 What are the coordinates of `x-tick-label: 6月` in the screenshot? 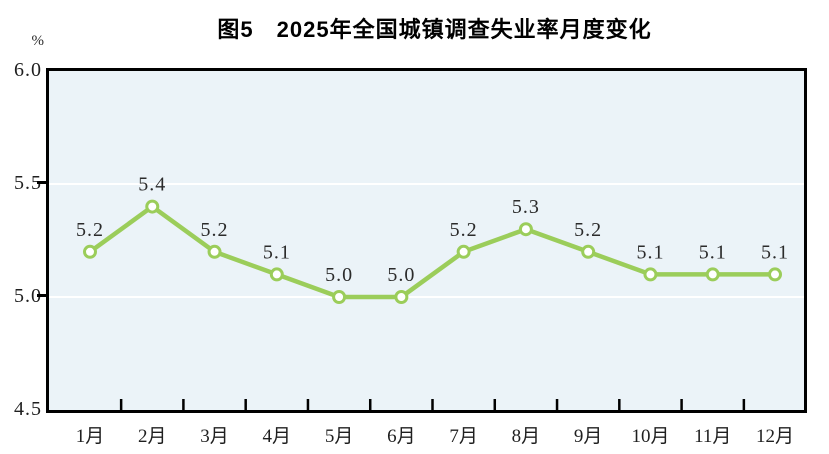 It's located at (401, 436).